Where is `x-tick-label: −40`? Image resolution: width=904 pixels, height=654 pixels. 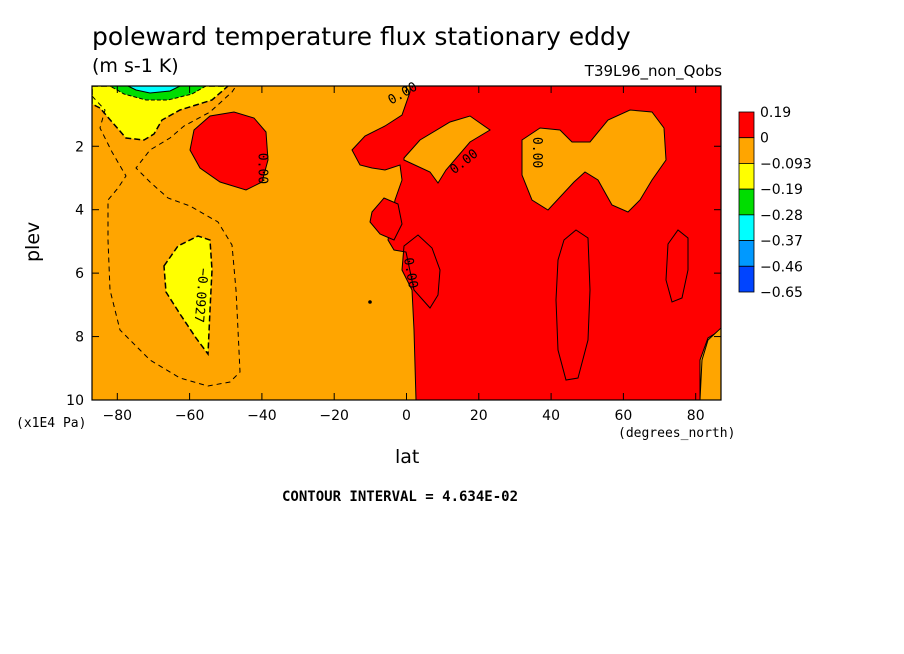
x-tick-label: −40 is located at coordinates (262, 416).